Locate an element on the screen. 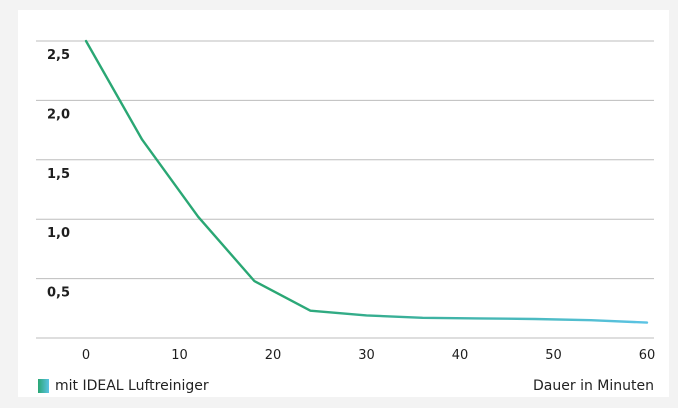 The height and width of the screenshot is (408, 678). x-axis-label: Dauer in Minuten is located at coordinates (593, 386).